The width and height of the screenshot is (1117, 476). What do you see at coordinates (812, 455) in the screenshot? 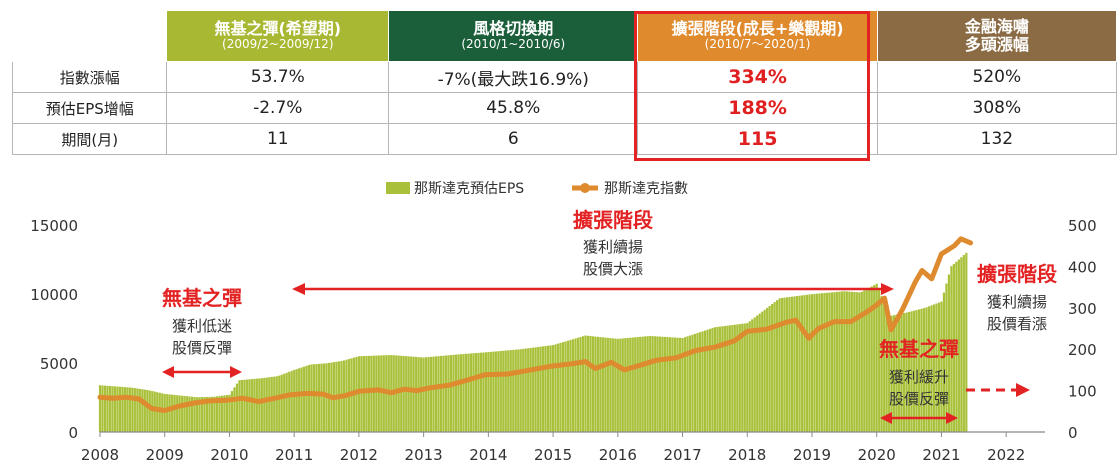
I see `x-tick-label: 2019` at bounding box center [812, 455].